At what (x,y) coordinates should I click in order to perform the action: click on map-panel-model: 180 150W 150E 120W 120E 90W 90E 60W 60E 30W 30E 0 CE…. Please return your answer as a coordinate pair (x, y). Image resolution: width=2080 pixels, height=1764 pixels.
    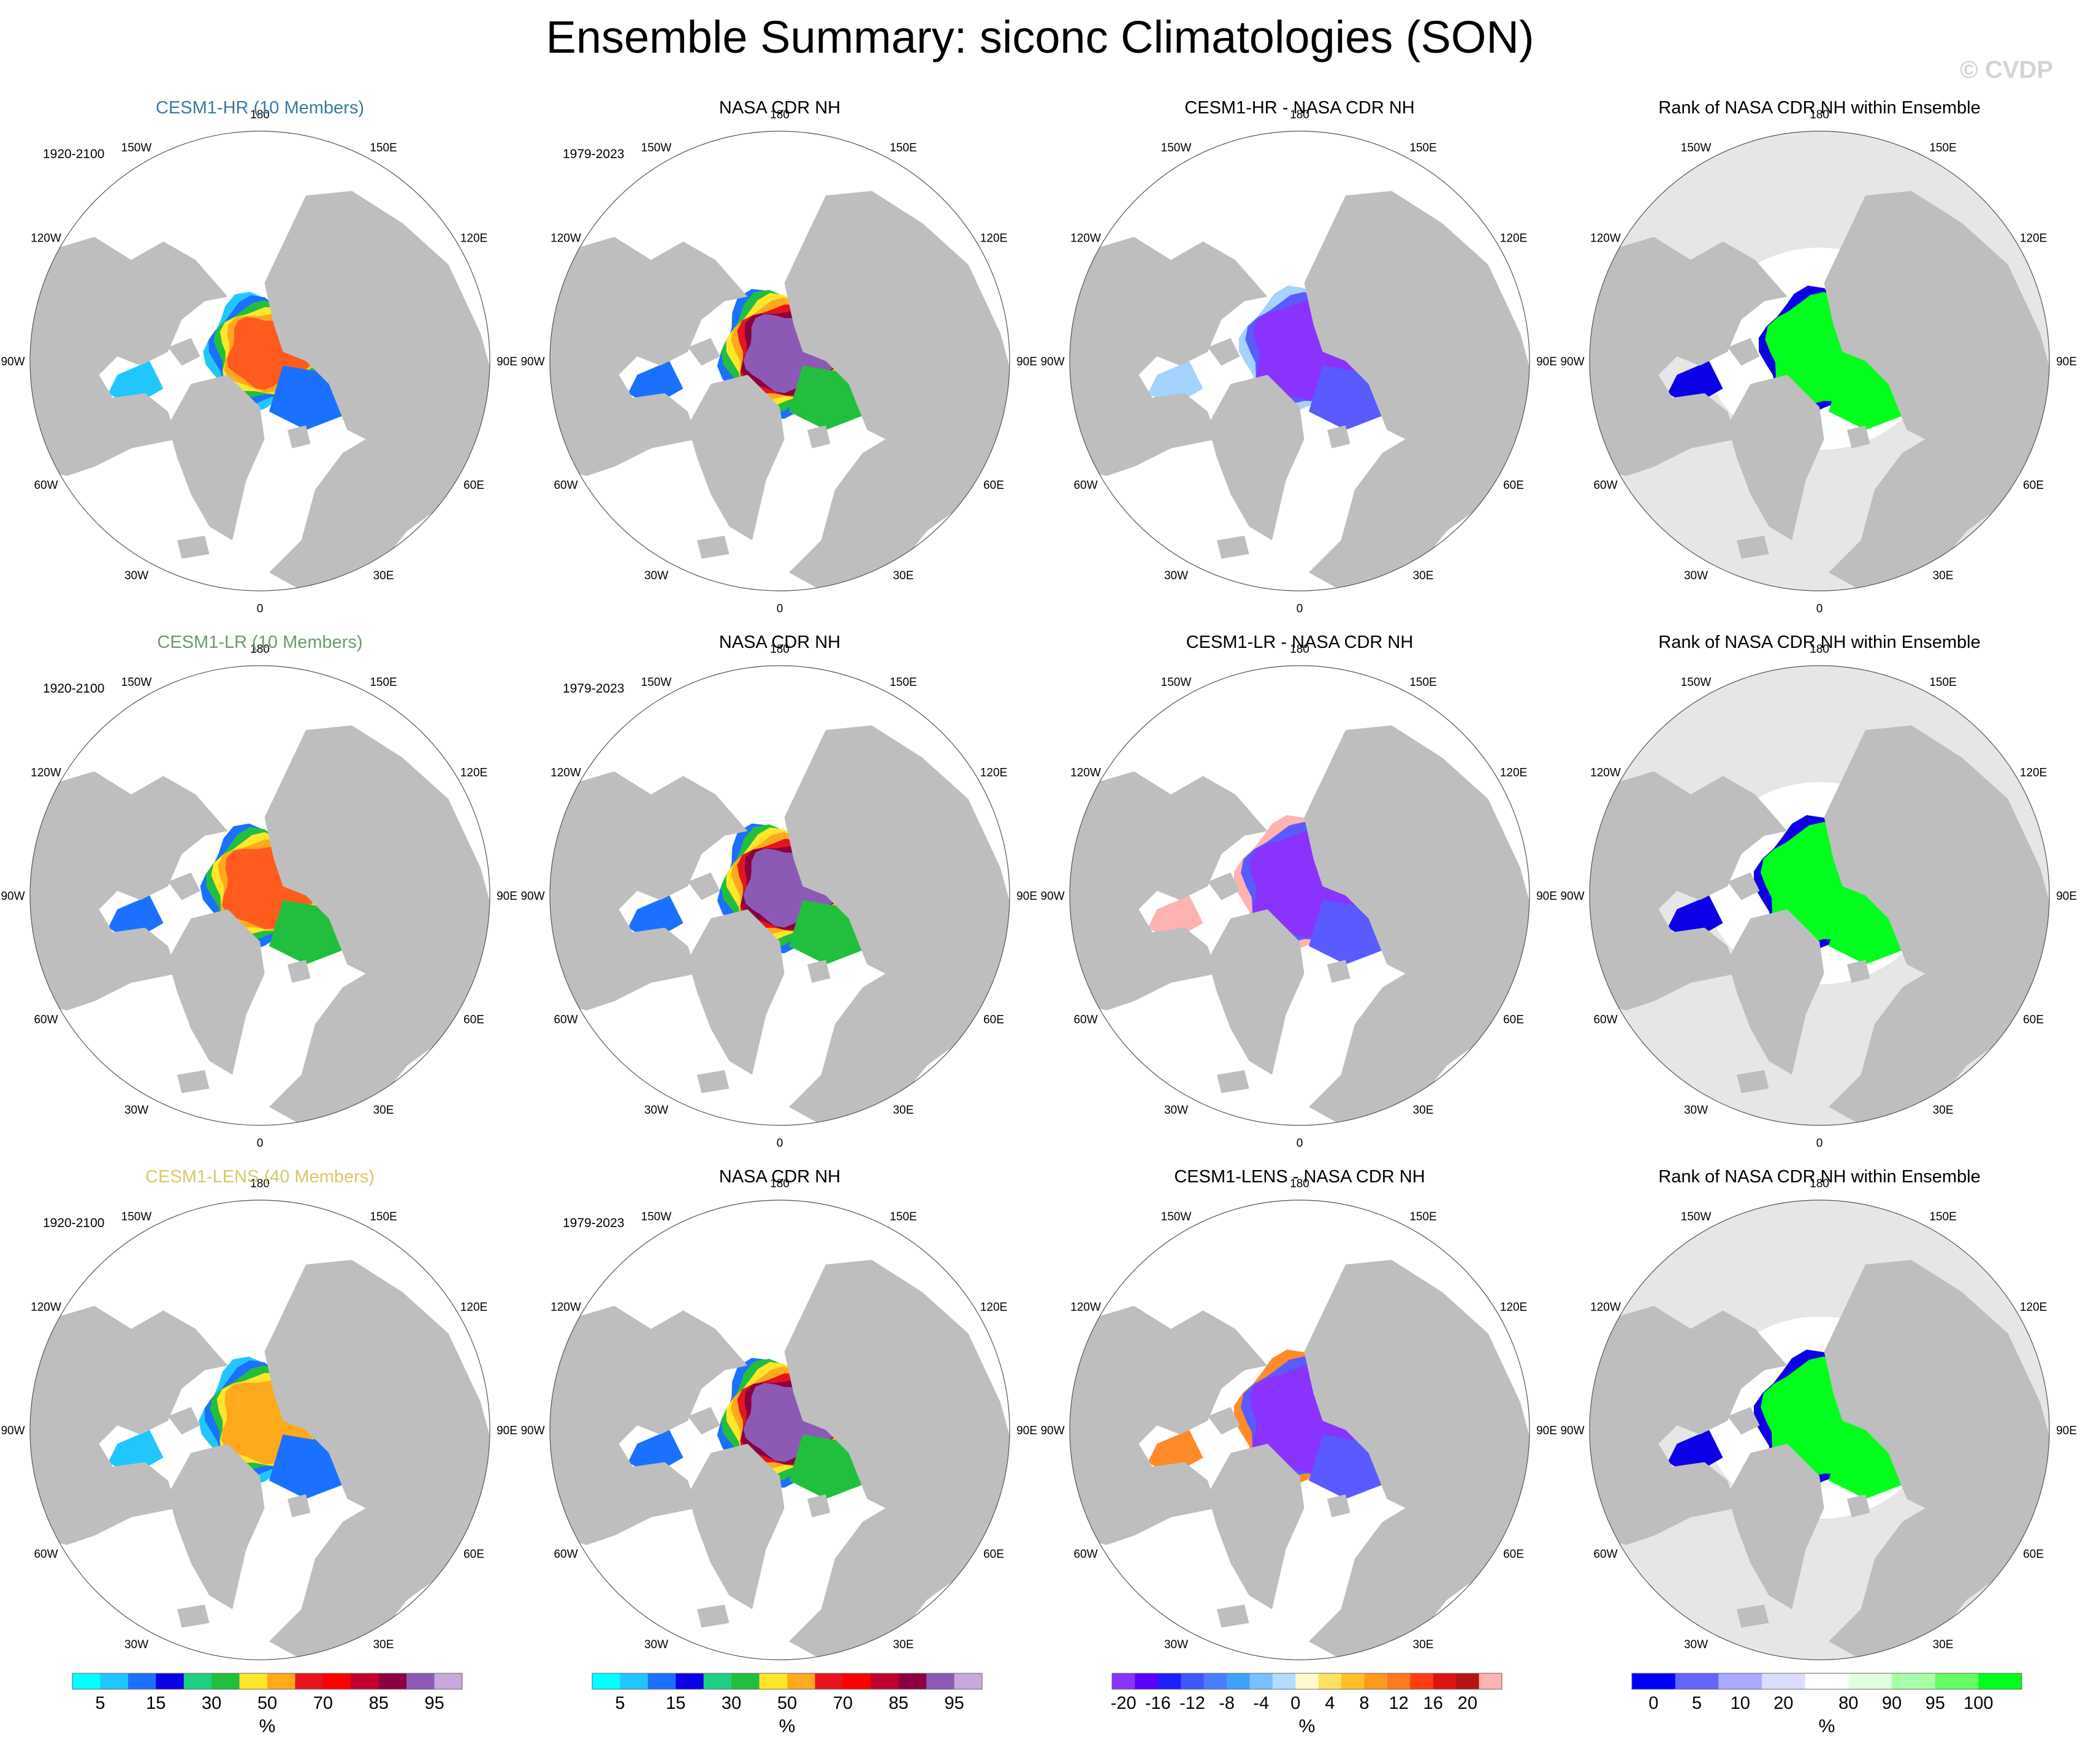
    Looking at the image, I should click on (260, 364).